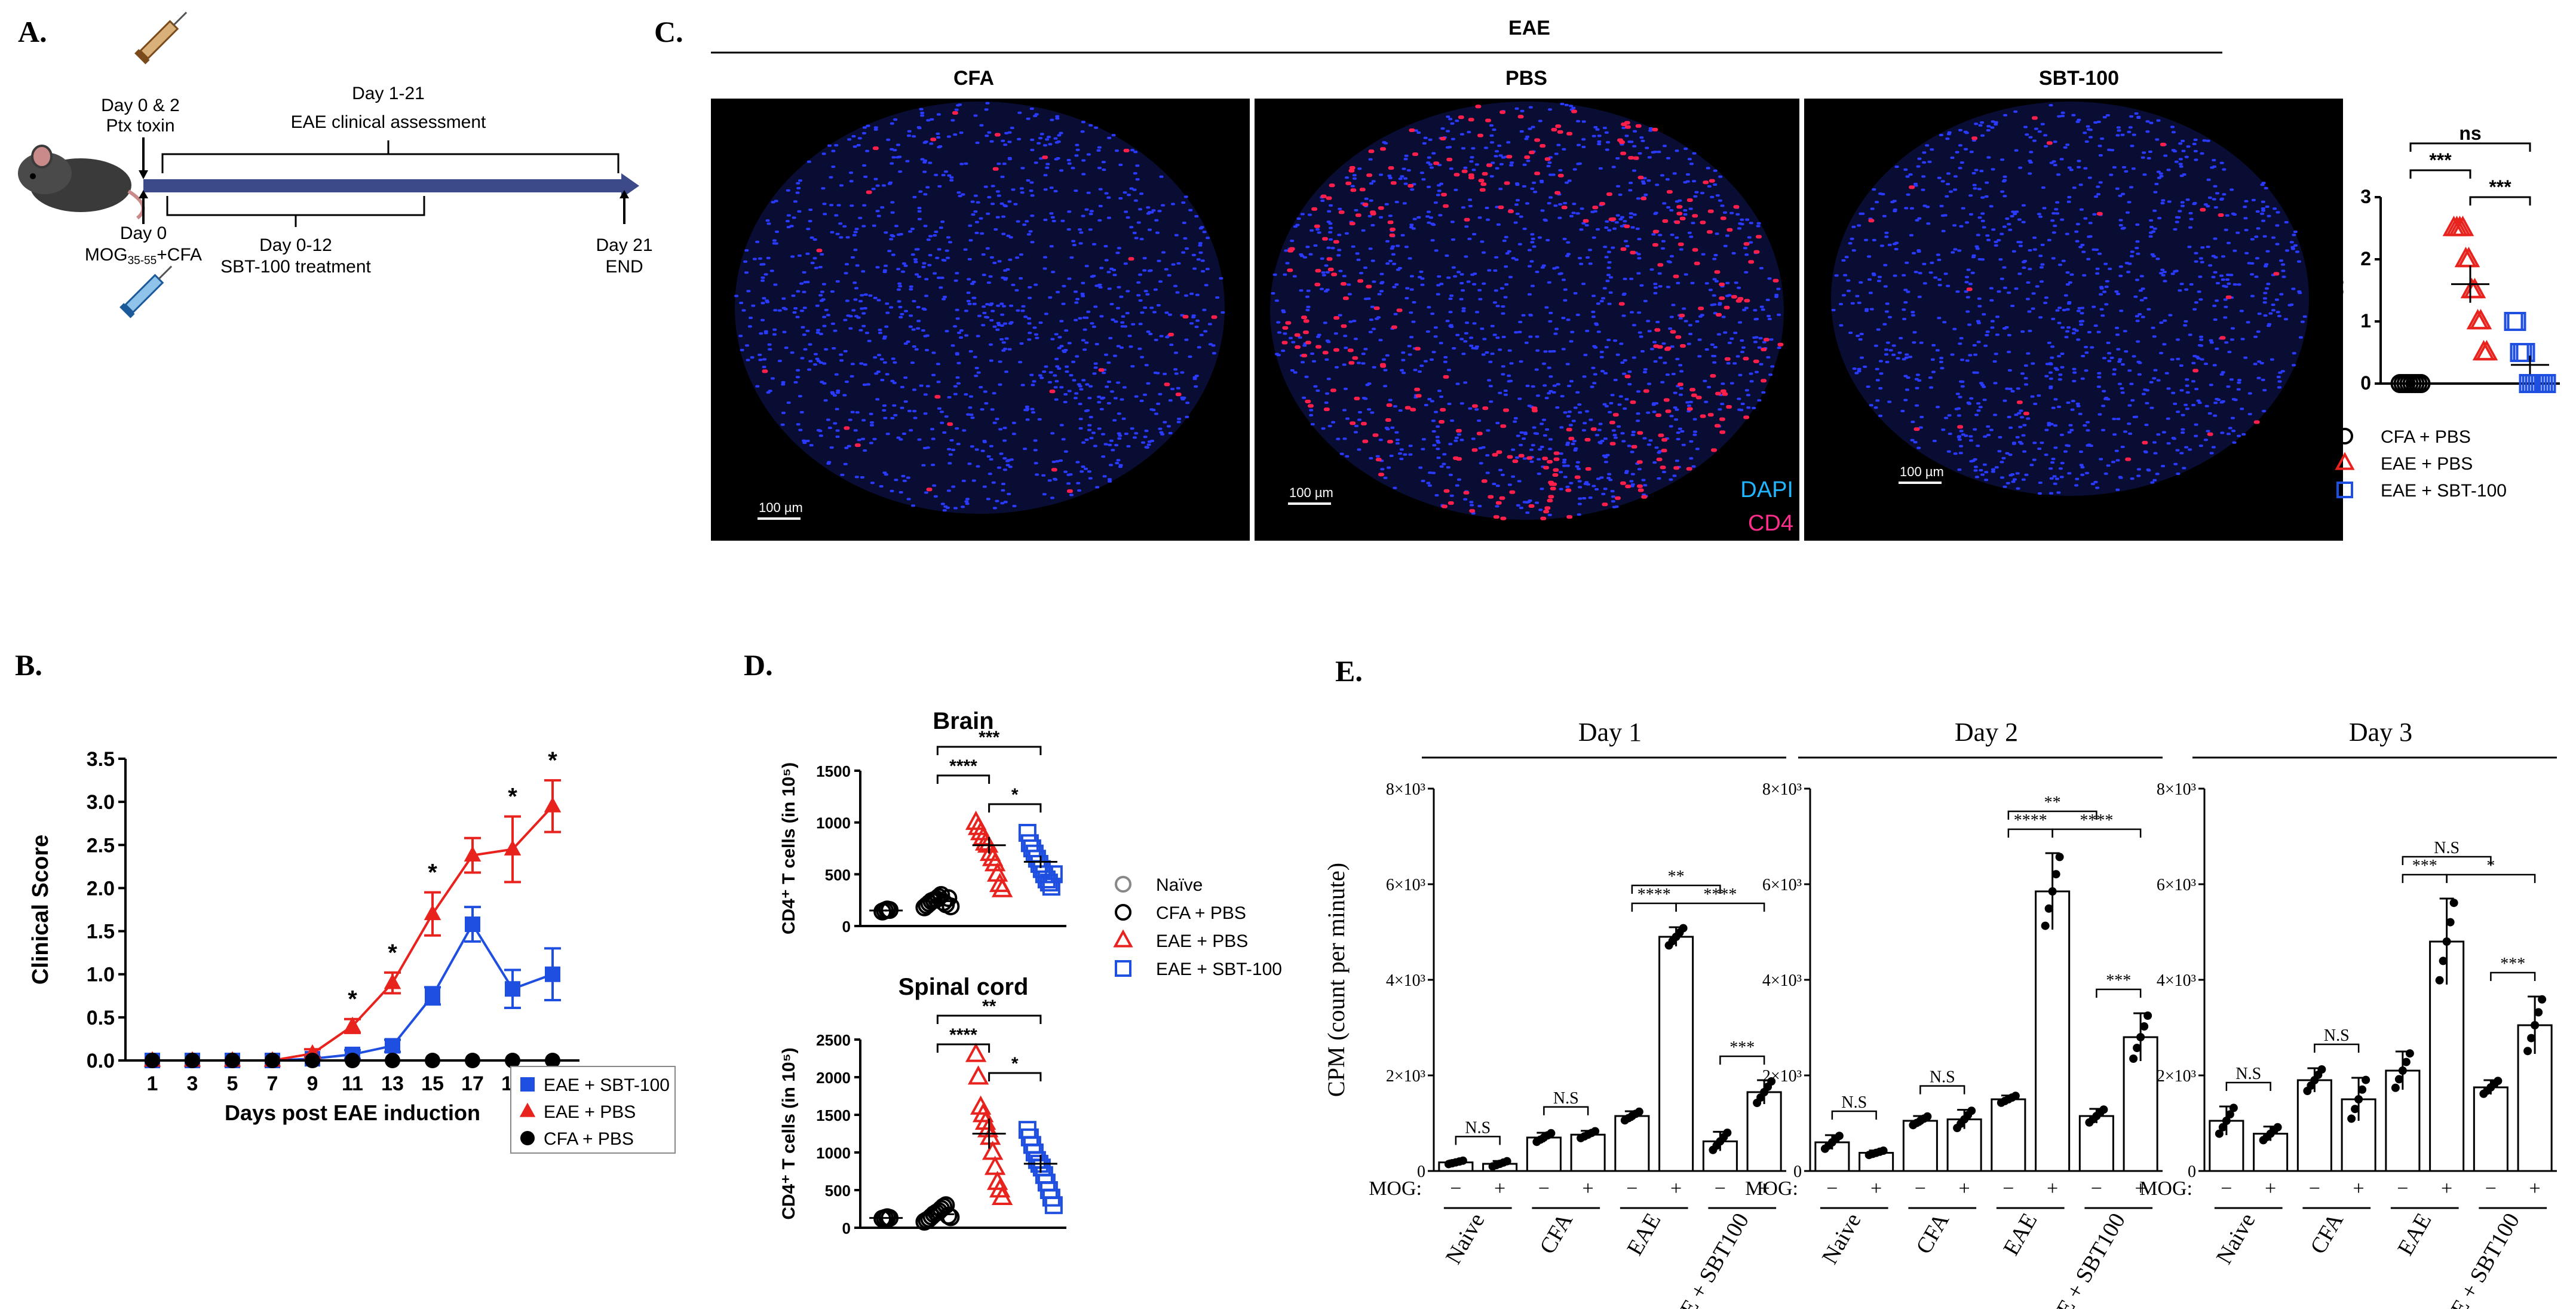 This screenshot has height=1309, width=2576. What do you see at coordinates (758, 665) in the screenshot?
I see `panel-d-letter: D.` at bounding box center [758, 665].